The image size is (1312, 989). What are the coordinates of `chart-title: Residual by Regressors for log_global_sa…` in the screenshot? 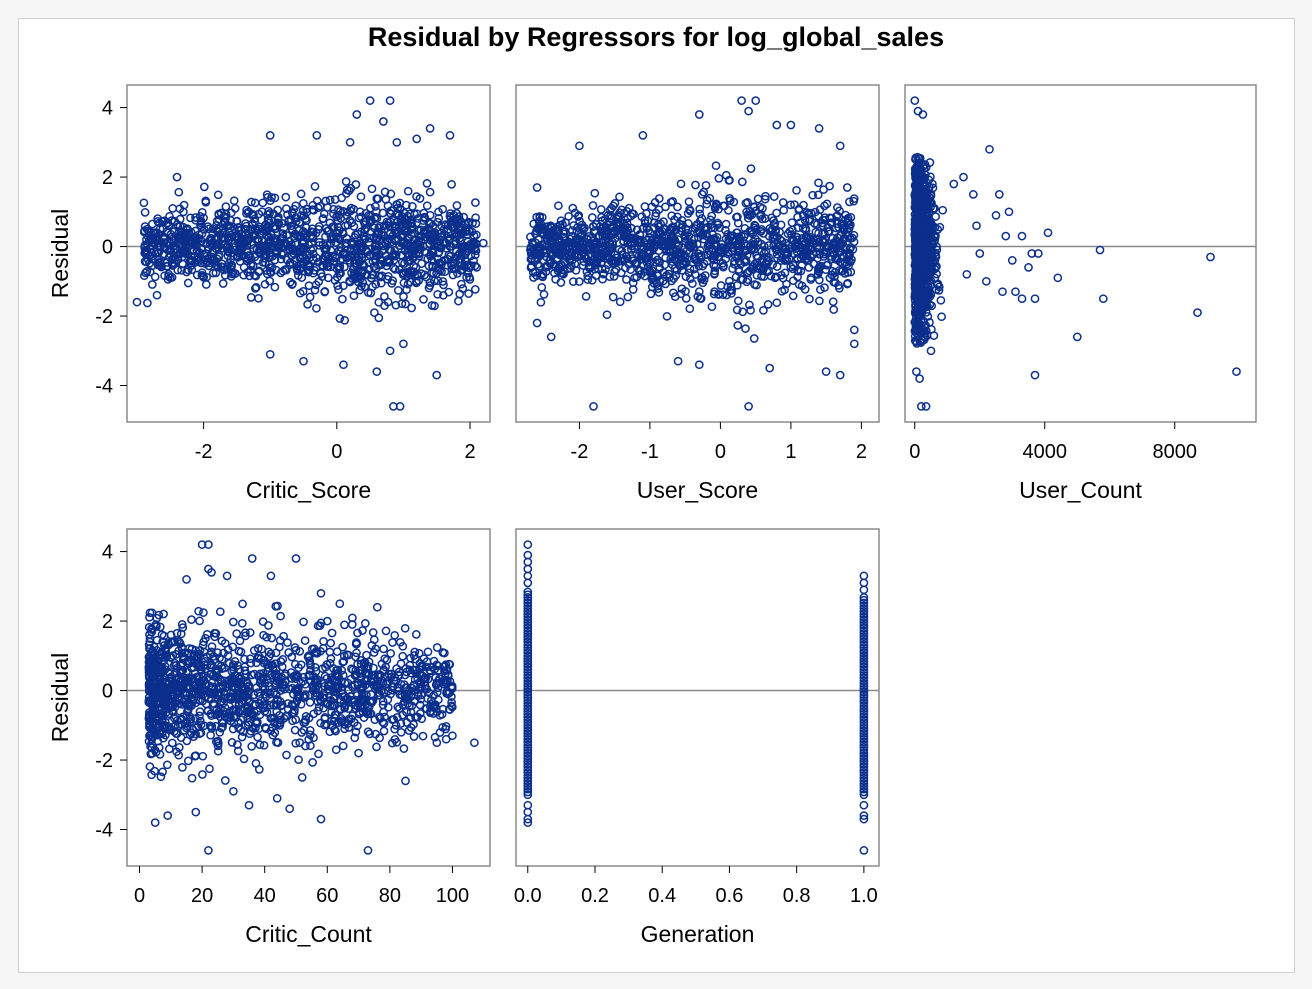 It's located at (656, 37).